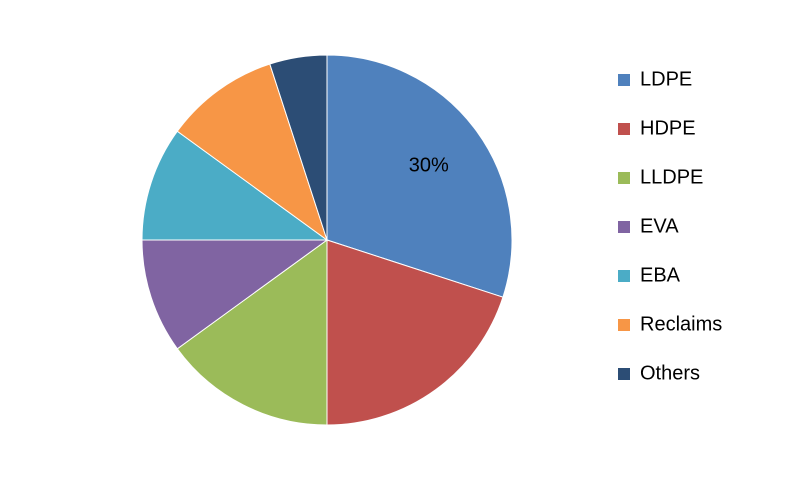 The image size is (800, 480). Describe the element at coordinates (660, 275) in the screenshot. I see `legend-label: EBA` at that location.